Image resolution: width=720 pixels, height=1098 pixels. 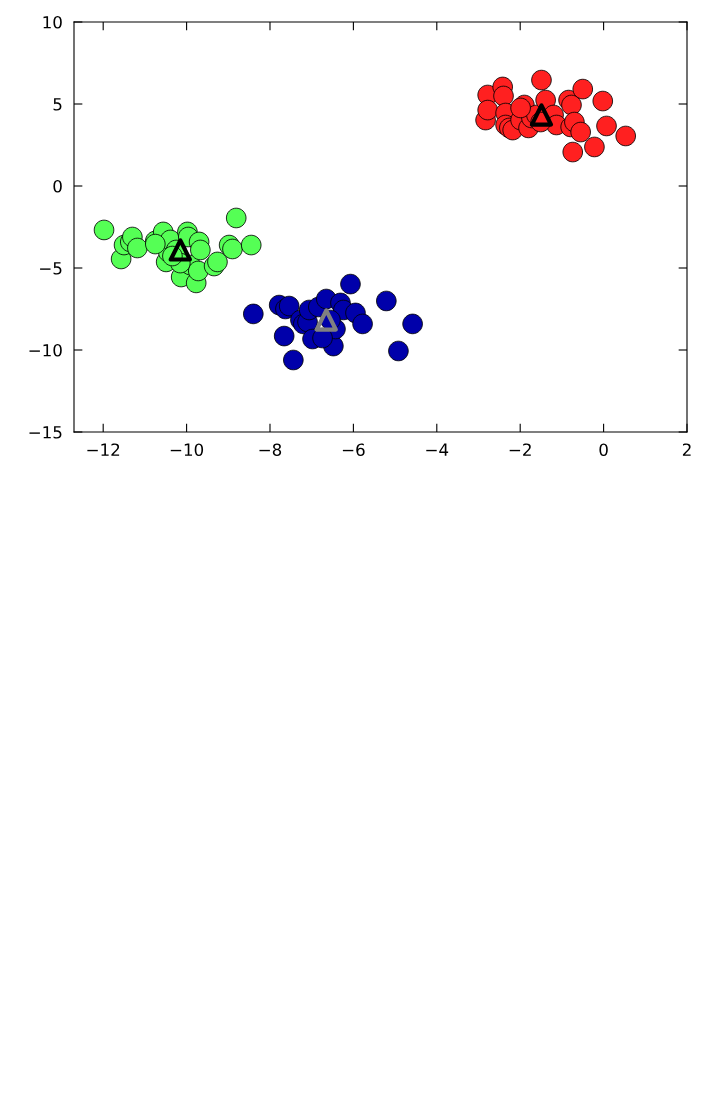 I want to click on x-tick-label: −2, so click(x=520, y=449).